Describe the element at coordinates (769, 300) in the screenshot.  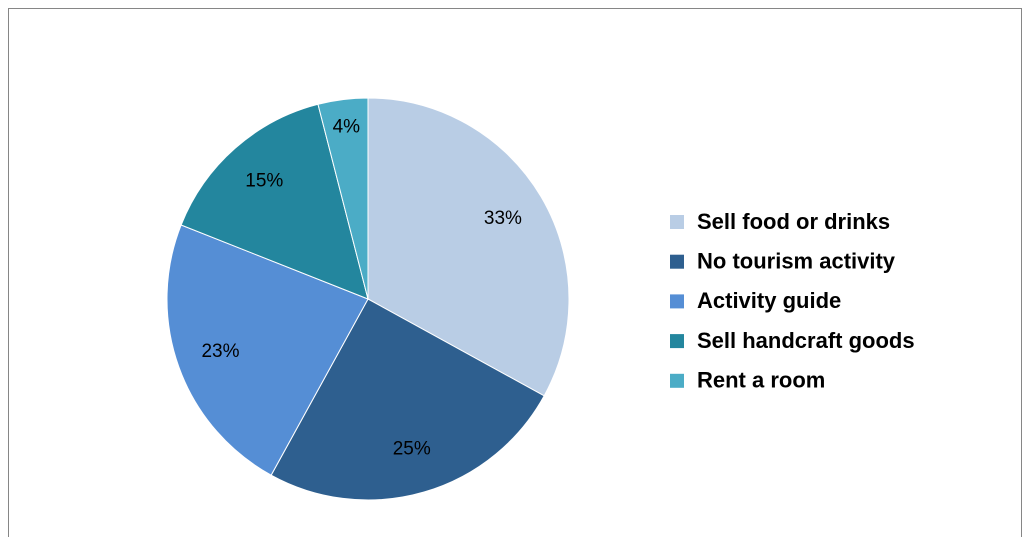
I see `legend-label: Activity guide` at that location.